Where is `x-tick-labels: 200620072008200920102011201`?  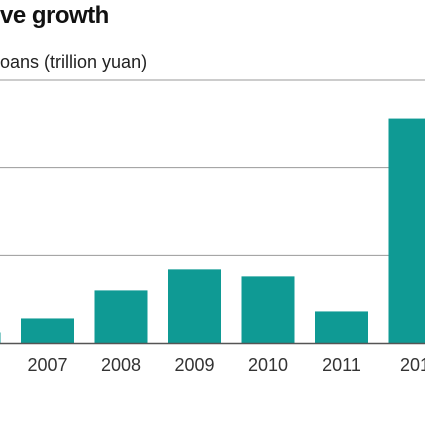
x-tick-labels: 200620072008200920102011201 is located at coordinates (226, 365).